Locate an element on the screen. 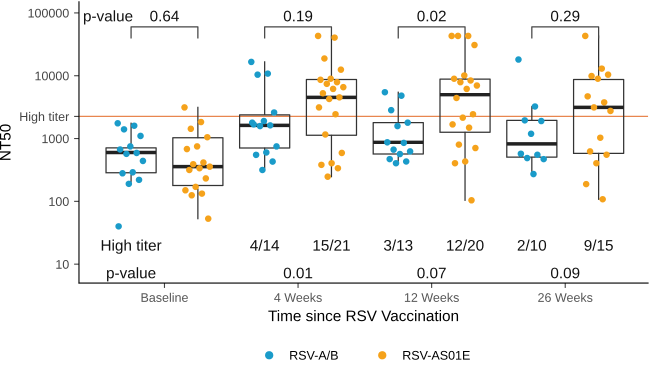 The image size is (650, 371). y-tick-label: 100 is located at coordinates (59, 201).